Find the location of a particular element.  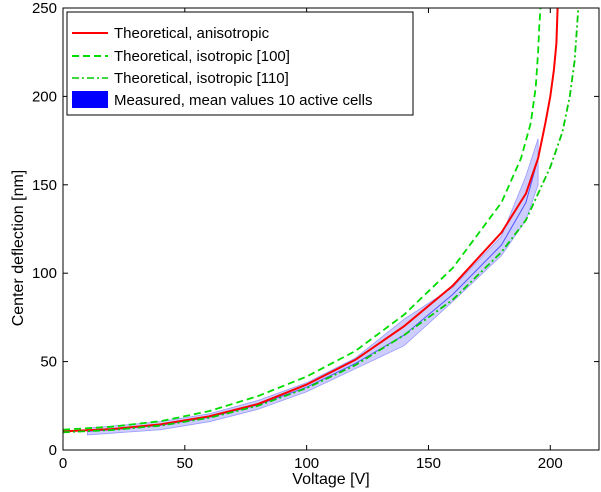

legend-label-isotropic-110: Theoretical, isotropic [110] is located at coordinates (201, 78).